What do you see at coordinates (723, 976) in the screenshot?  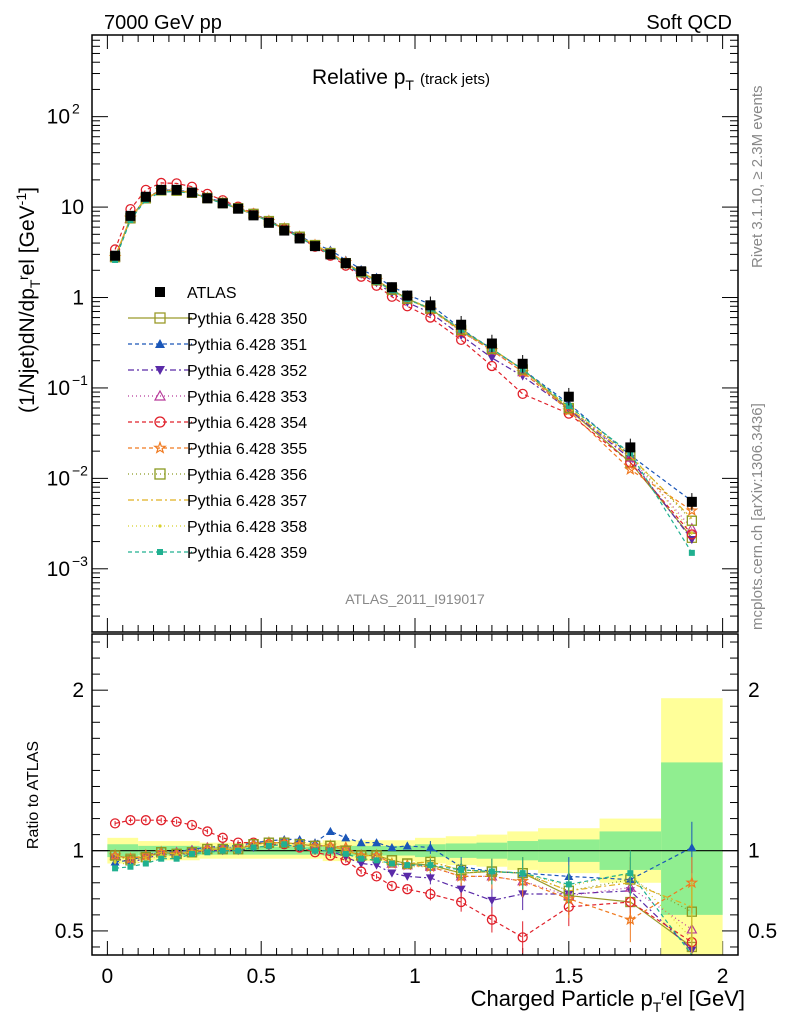 I see `x-tick-label: 2` at bounding box center [723, 976].